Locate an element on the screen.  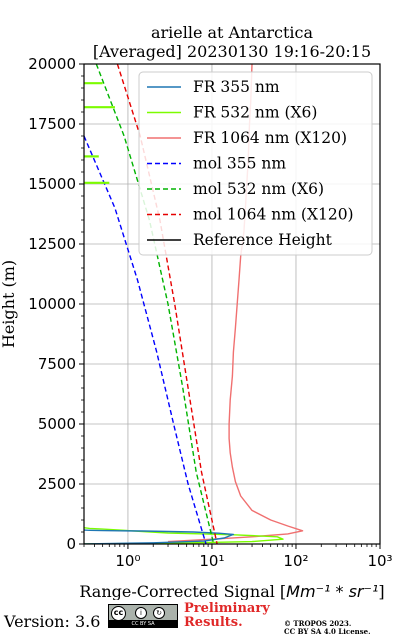
x-axis-label-prefix: Range-Corrected Signal [ is located at coordinates (182, 591).